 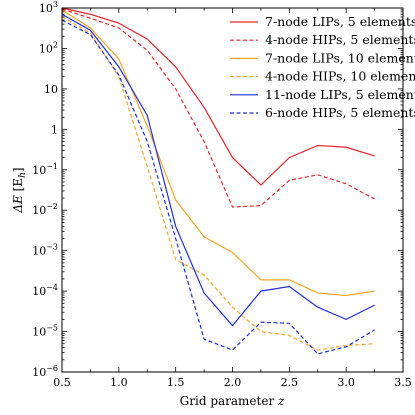 I want to click on legend-label-0: 7-node LIPs, 5 elements, so click(x=340, y=21).